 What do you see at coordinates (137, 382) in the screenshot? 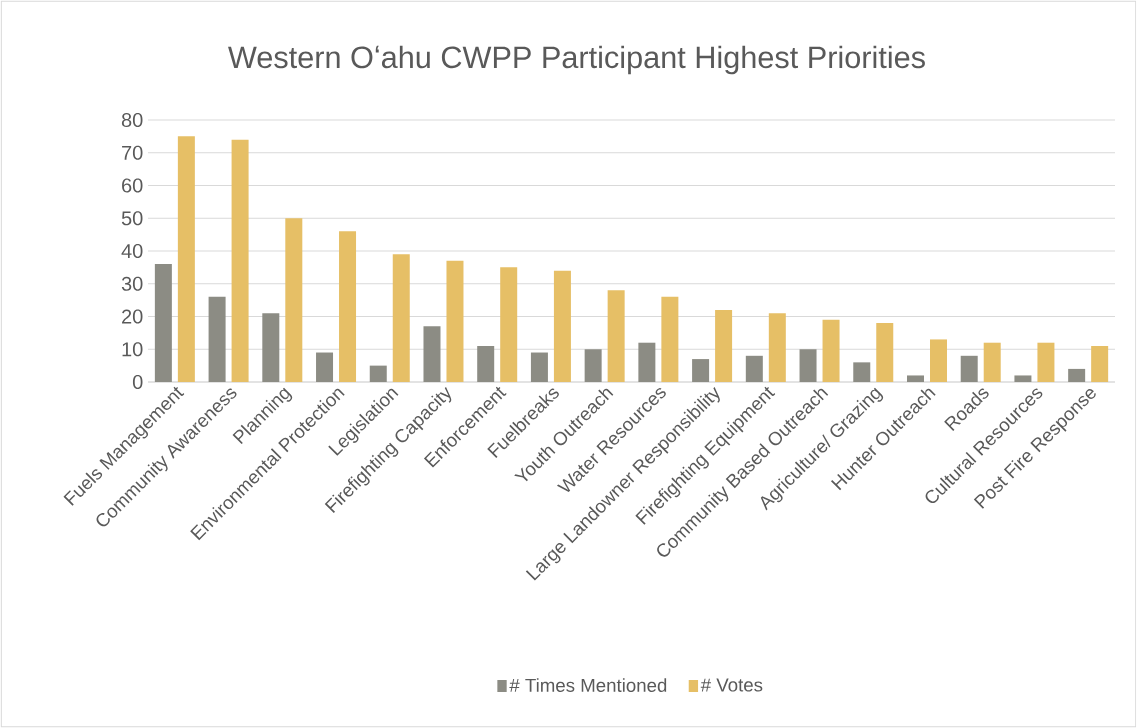
I see `y-tick-label: 0` at bounding box center [137, 382].